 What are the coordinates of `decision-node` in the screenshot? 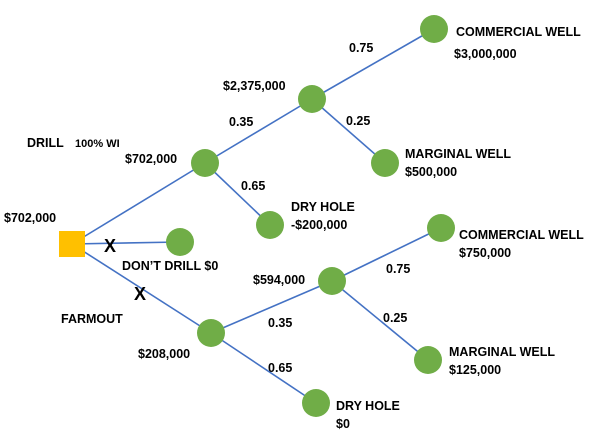 It's located at (72, 244).